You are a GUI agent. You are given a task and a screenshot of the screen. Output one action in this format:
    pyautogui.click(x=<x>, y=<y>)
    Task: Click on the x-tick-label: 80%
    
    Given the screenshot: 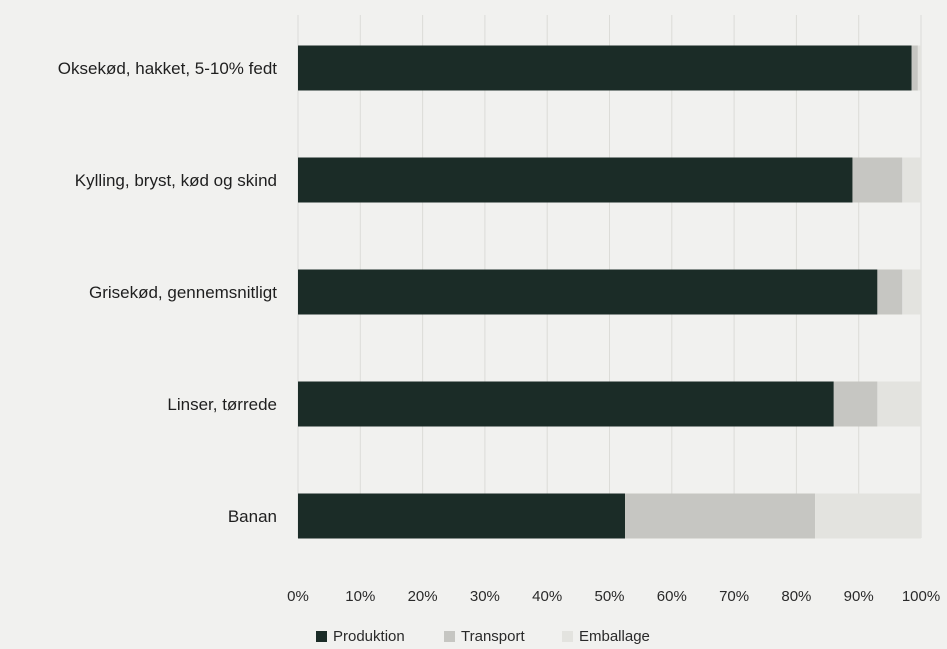 What is the action you would take?
    pyautogui.click(x=796, y=596)
    